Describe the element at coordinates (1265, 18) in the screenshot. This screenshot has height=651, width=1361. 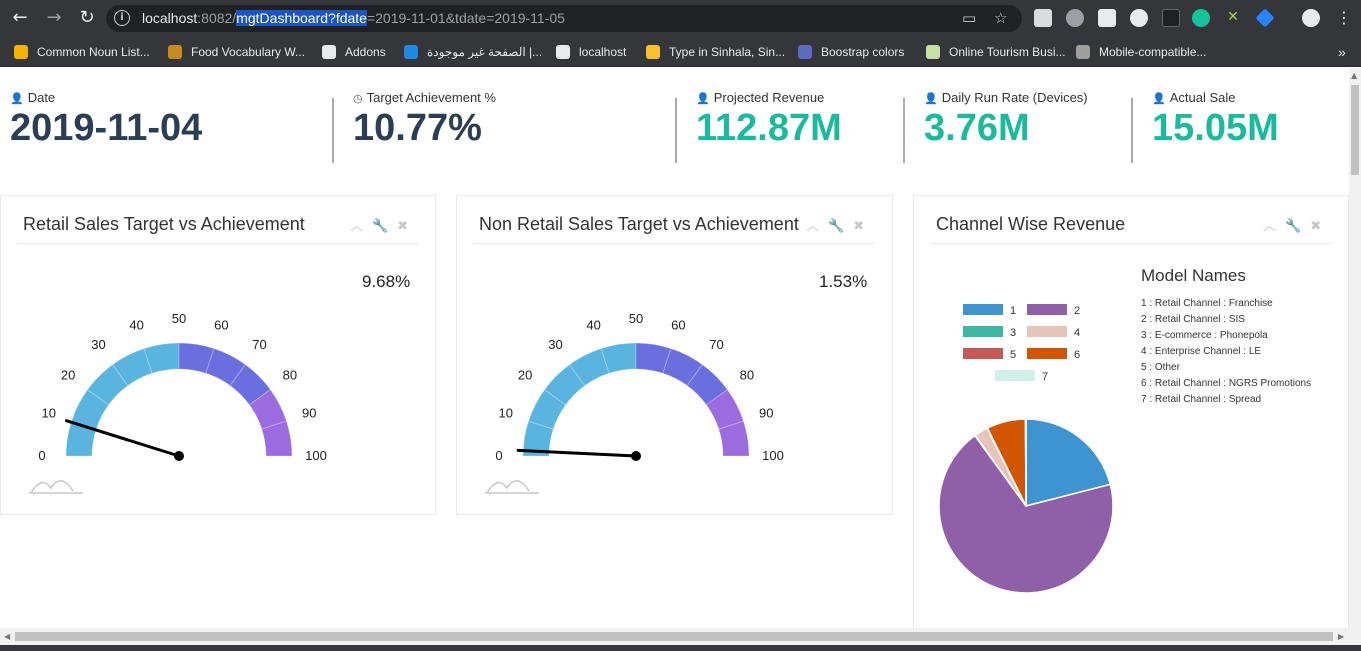
I see `jira-icon` at that location.